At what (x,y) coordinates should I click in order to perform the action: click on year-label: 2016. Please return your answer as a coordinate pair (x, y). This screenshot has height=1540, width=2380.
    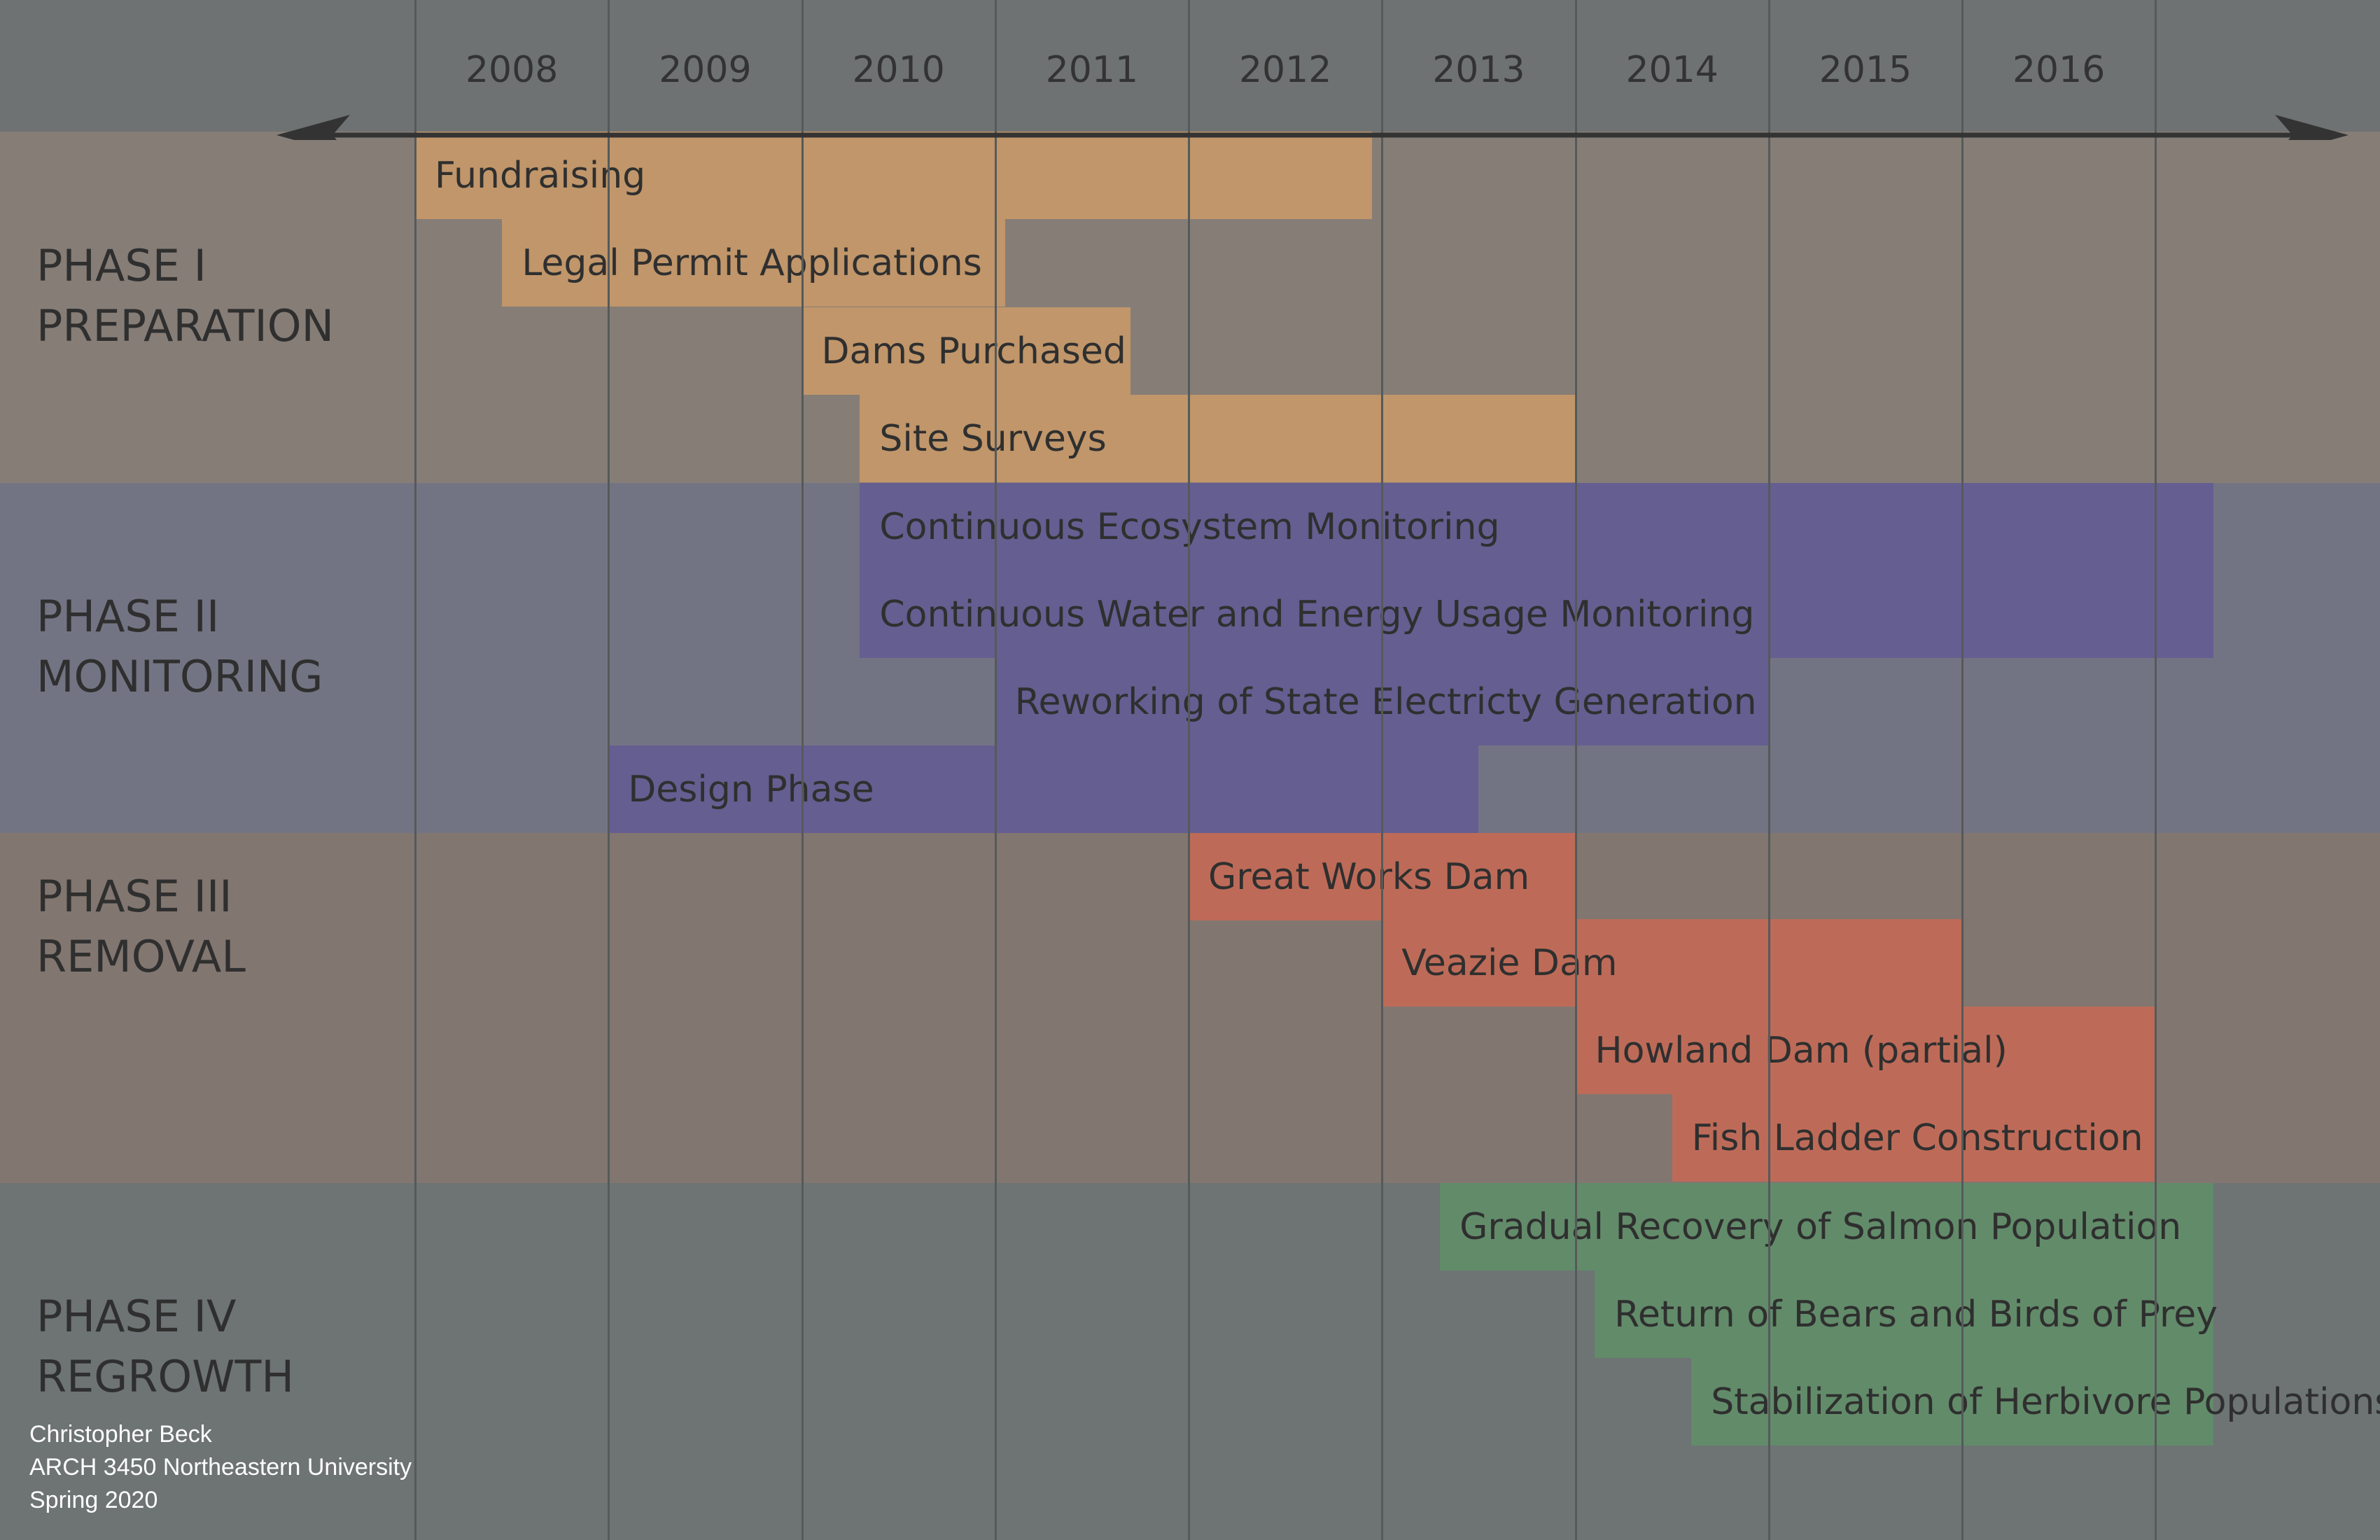
    Looking at the image, I should click on (2059, 70).